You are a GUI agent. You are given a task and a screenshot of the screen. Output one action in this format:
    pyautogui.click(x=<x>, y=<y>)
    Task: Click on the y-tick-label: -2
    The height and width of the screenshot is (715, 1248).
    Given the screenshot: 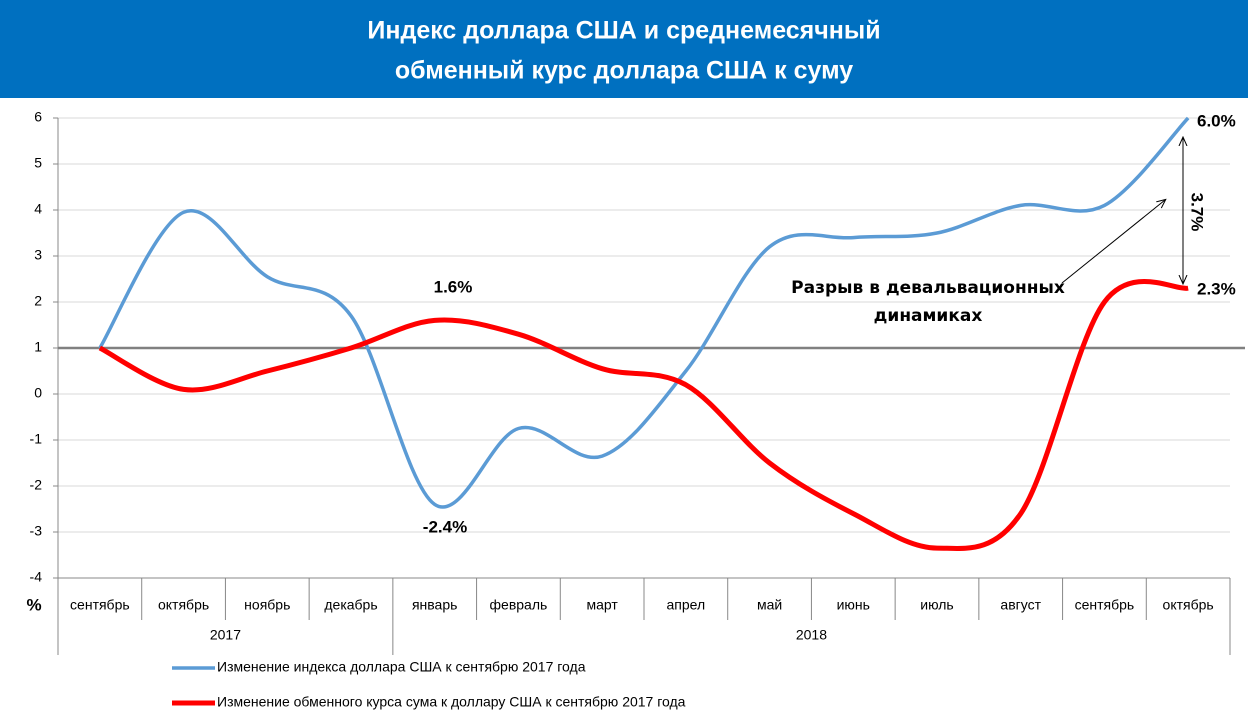 What is the action you would take?
    pyautogui.click(x=36, y=485)
    